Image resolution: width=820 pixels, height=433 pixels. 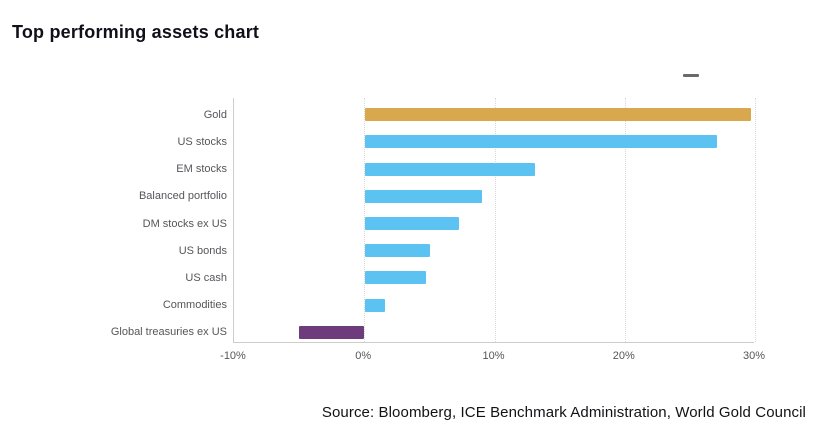 I want to click on y-axis-label-dm-stocks-ex-us: DM stocks ex US, so click(x=184, y=223).